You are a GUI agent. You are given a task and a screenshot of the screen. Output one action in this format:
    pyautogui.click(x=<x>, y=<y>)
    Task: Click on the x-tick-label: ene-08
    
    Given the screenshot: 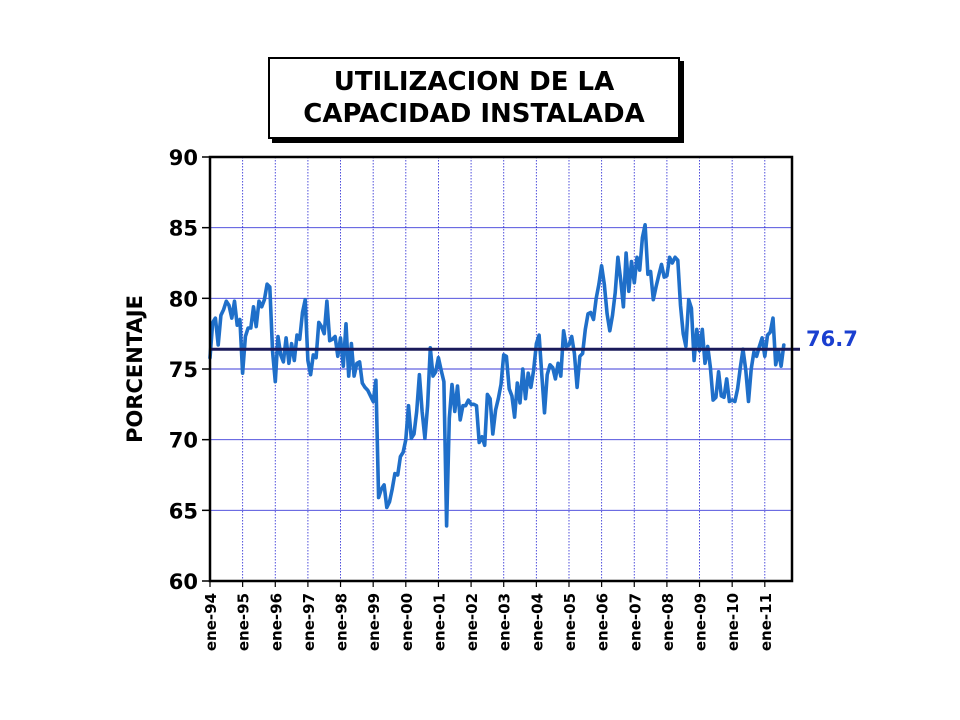 What is the action you would take?
    pyautogui.click(x=668, y=622)
    